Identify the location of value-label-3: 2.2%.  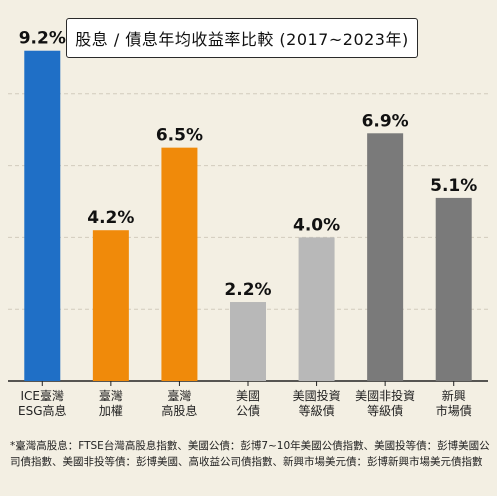
(247, 290).